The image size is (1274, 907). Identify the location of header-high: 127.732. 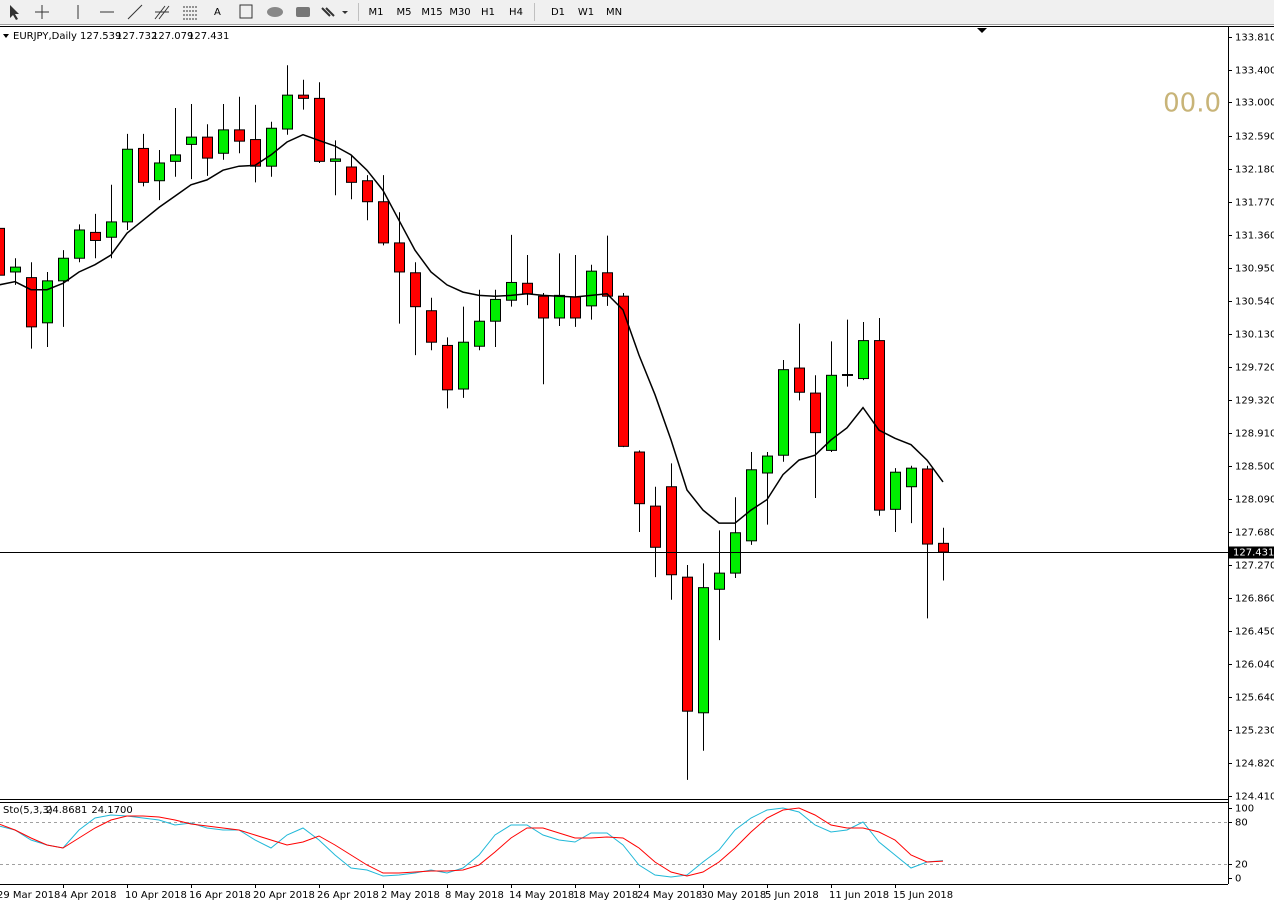
(136, 36).